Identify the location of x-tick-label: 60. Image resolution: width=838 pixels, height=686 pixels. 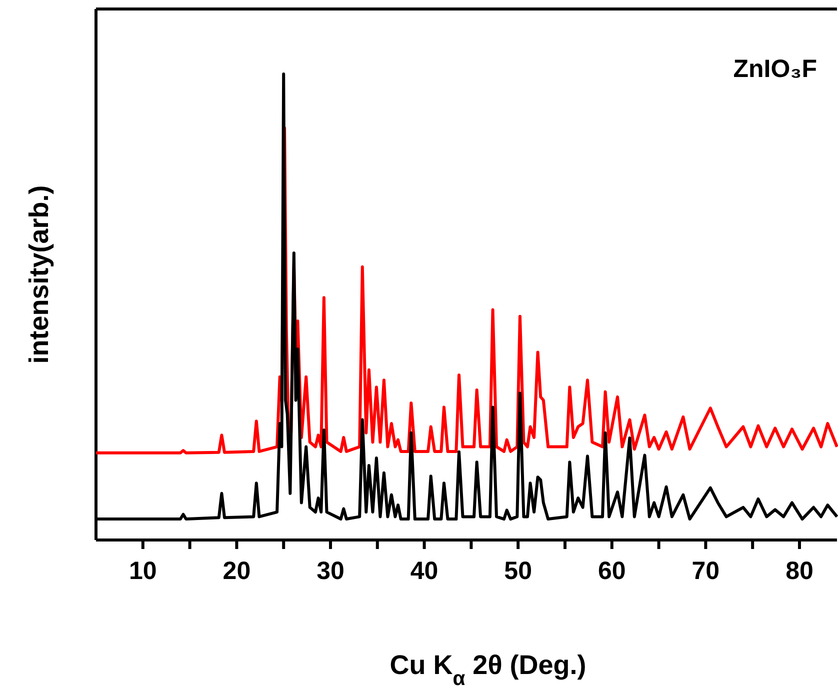
(612, 570).